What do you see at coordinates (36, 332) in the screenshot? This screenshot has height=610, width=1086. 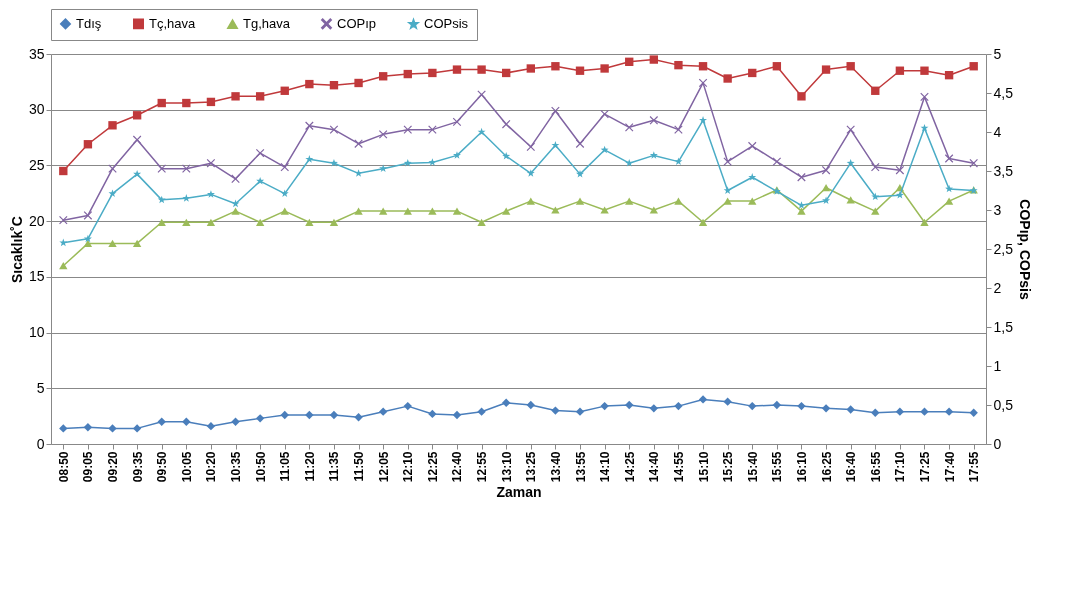 I see `y-tick-label: 10` at bounding box center [36, 332].